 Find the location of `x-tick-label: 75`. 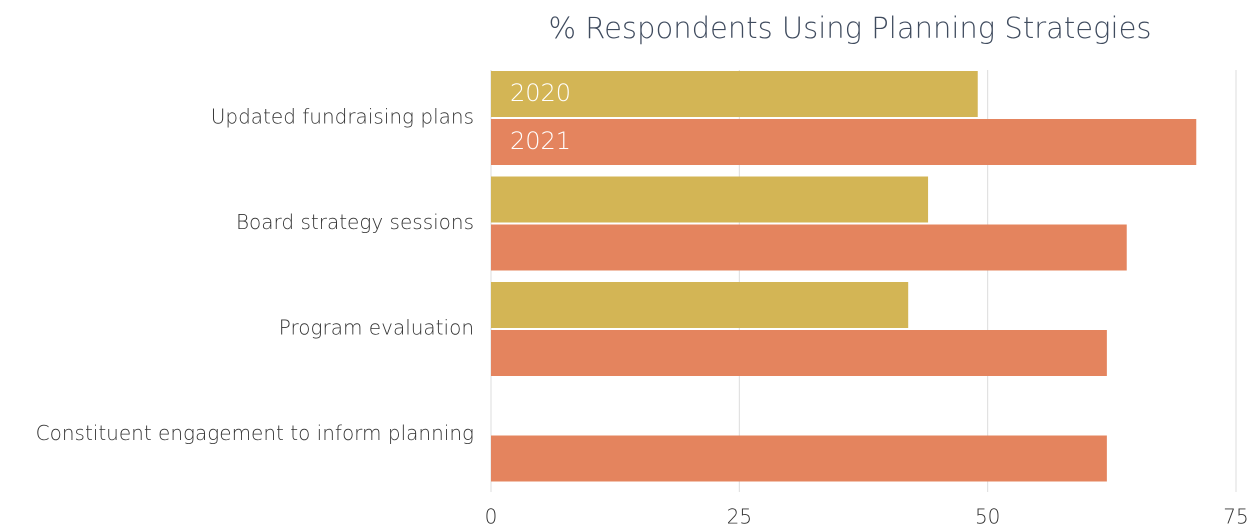

x-tick-label: 75 is located at coordinates (1235, 517).